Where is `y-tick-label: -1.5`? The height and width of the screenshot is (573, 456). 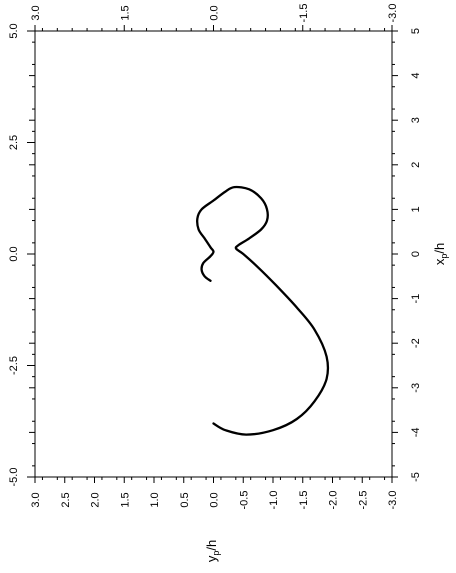 y-tick-label: -1.5 is located at coordinates (304, 500).